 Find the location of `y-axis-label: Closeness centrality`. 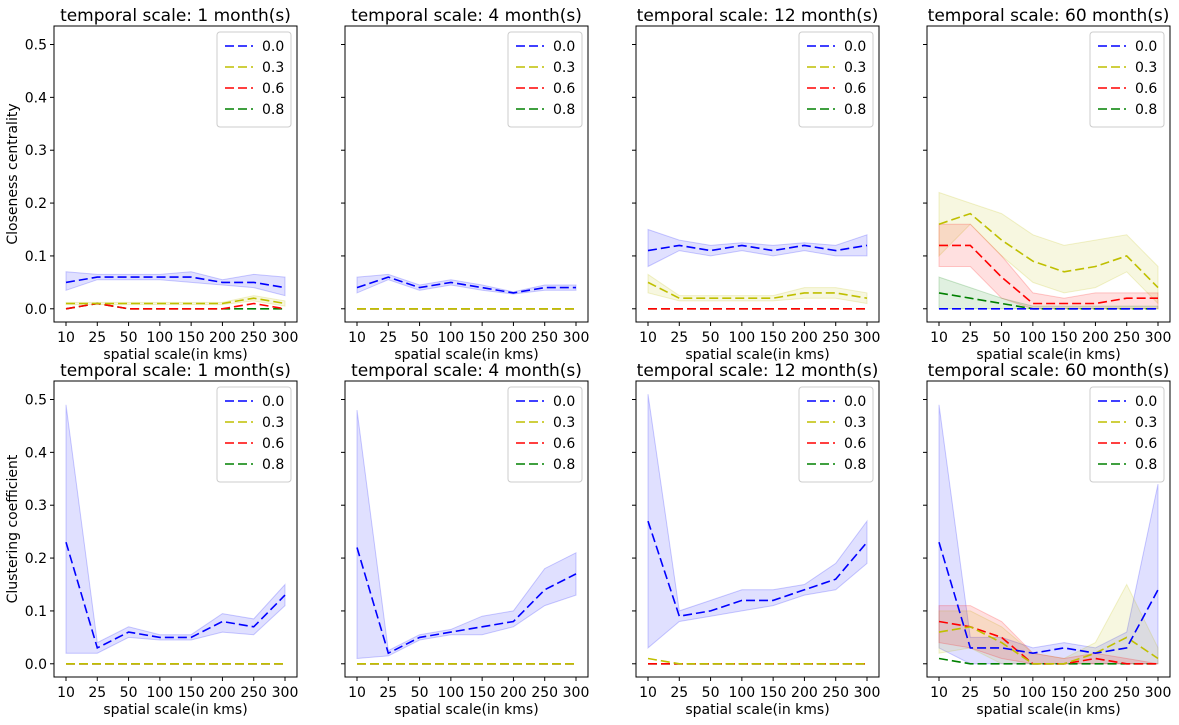

y-axis-label: Closeness centrality is located at coordinates (13, 173).